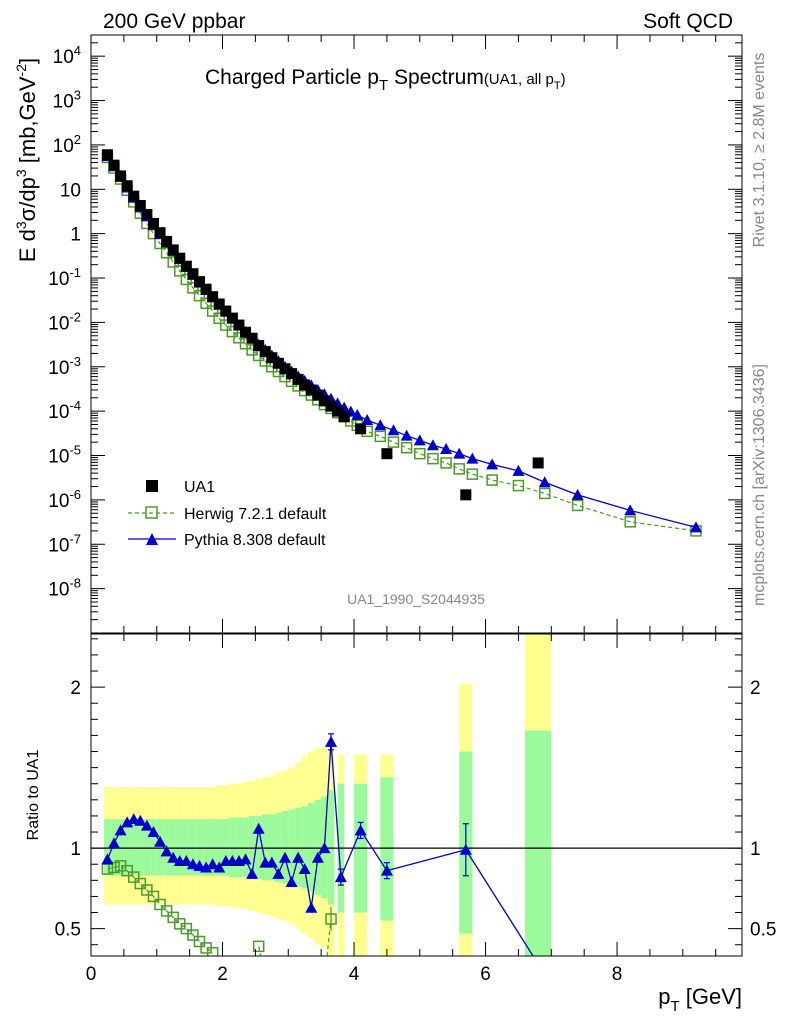 Image resolution: width=786 pixels, height=1024 pixels. I want to click on y-axis-title: E d3σ/dp3 [mb,GeV-2], so click(26, 160).